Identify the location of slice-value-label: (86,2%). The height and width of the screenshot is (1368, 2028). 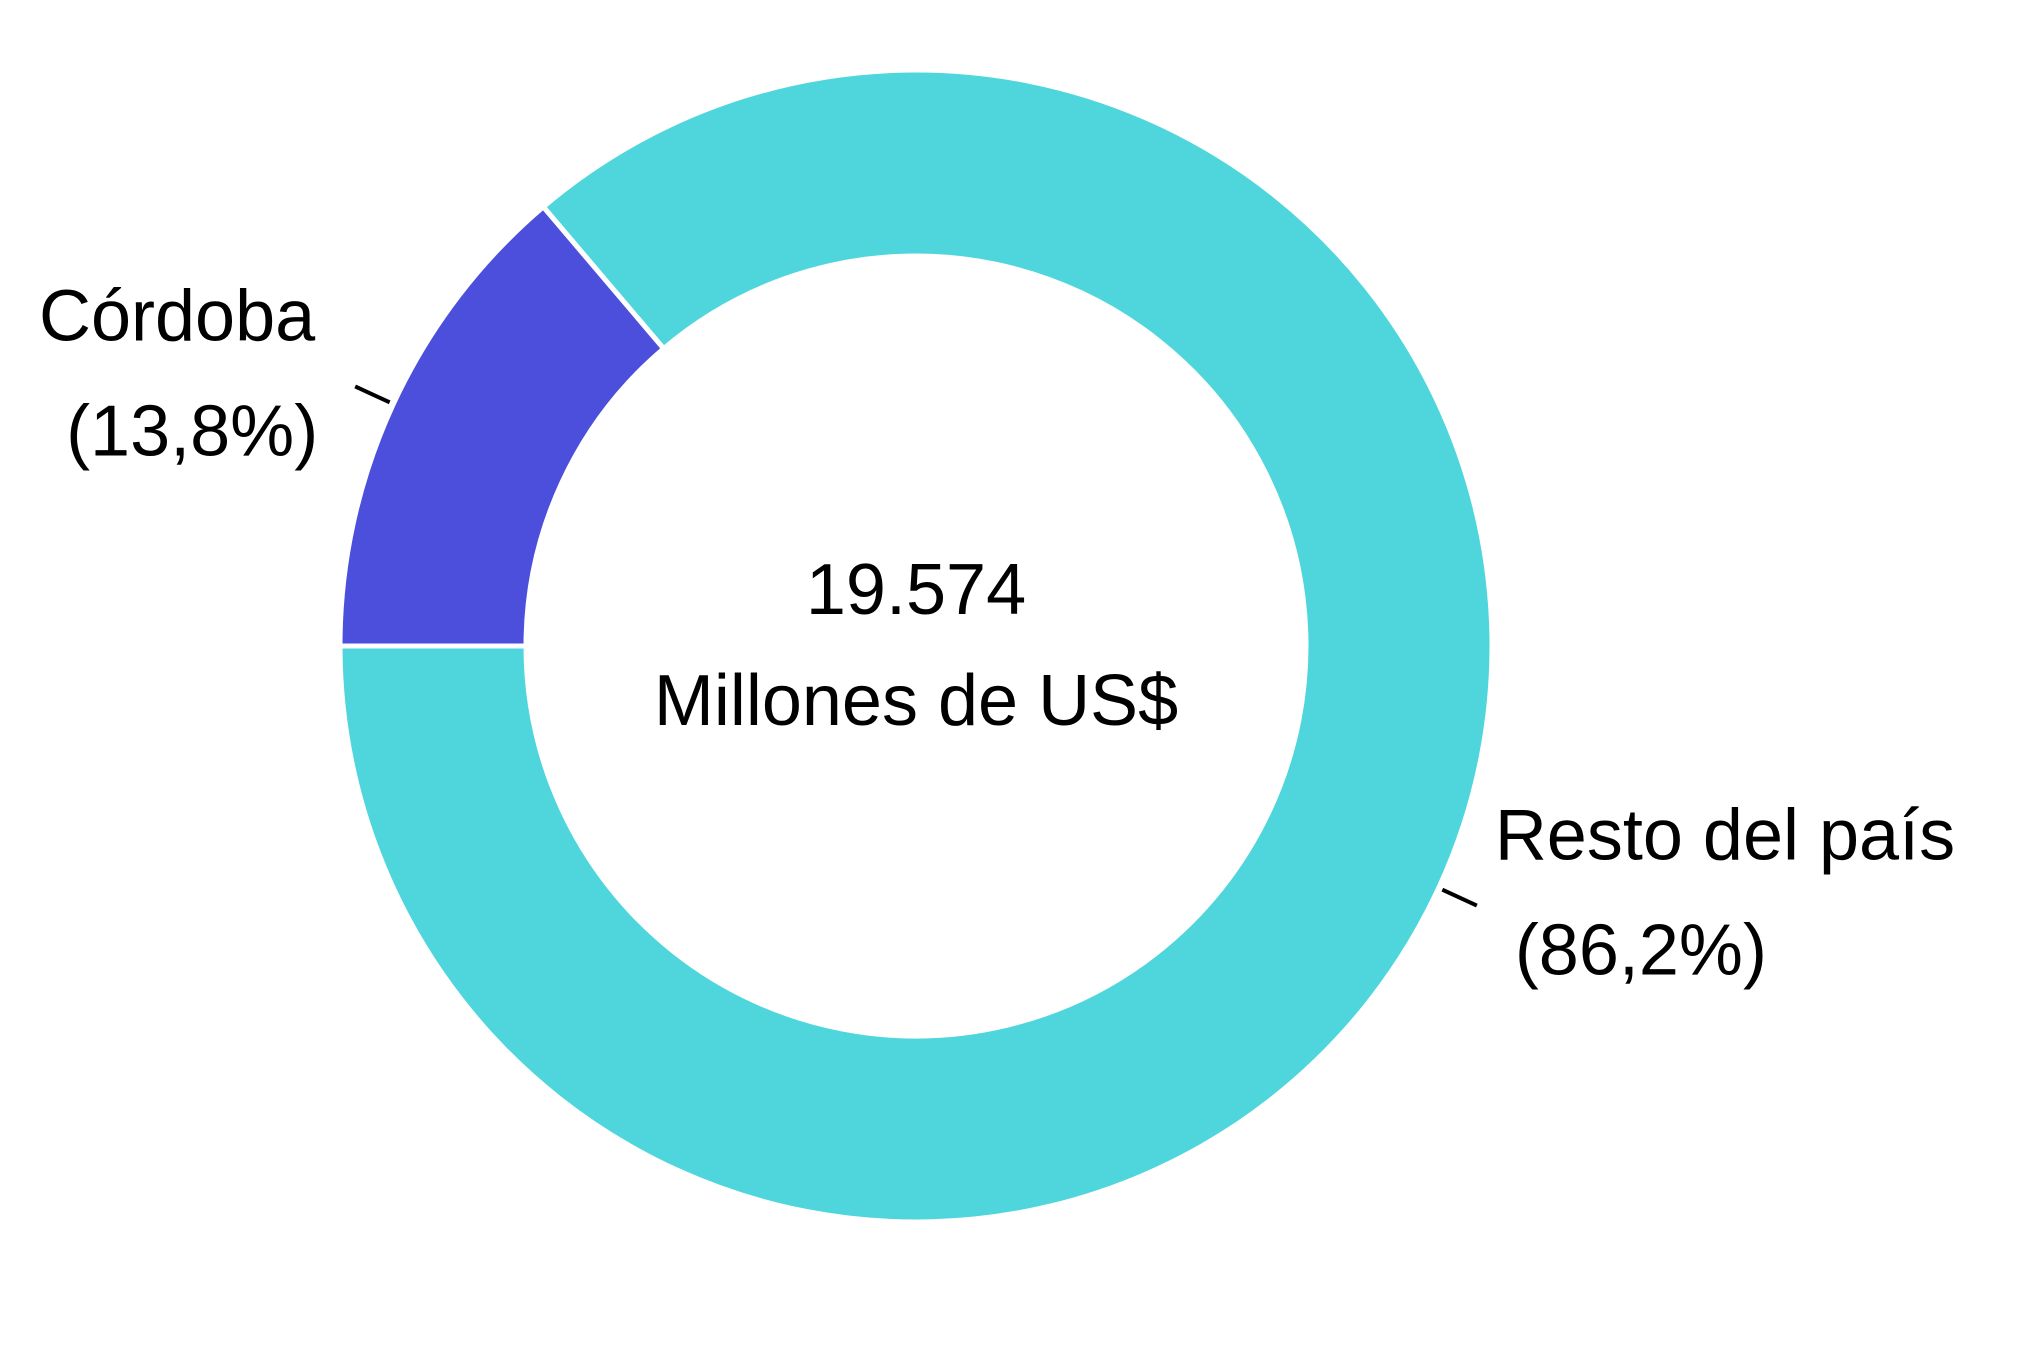
(1641, 951).